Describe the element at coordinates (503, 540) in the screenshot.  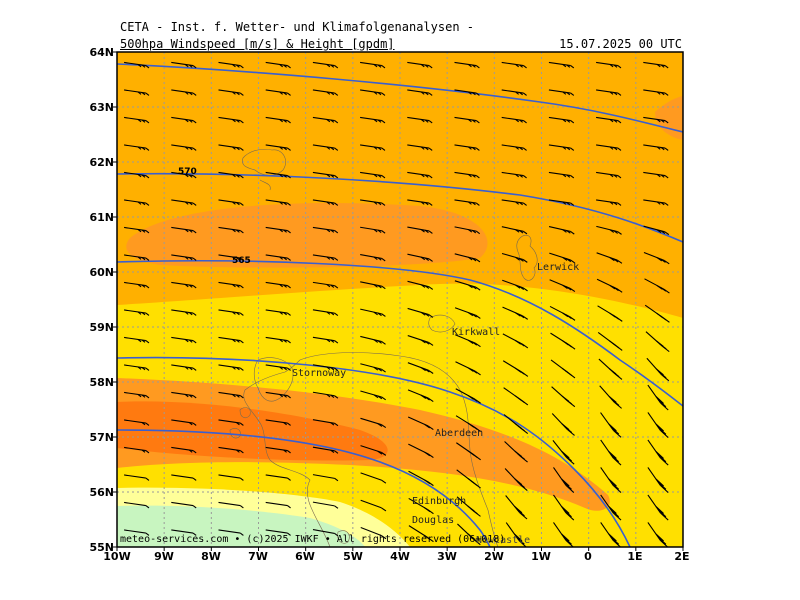
I see `city-newcastle: Newcastle` at that location.